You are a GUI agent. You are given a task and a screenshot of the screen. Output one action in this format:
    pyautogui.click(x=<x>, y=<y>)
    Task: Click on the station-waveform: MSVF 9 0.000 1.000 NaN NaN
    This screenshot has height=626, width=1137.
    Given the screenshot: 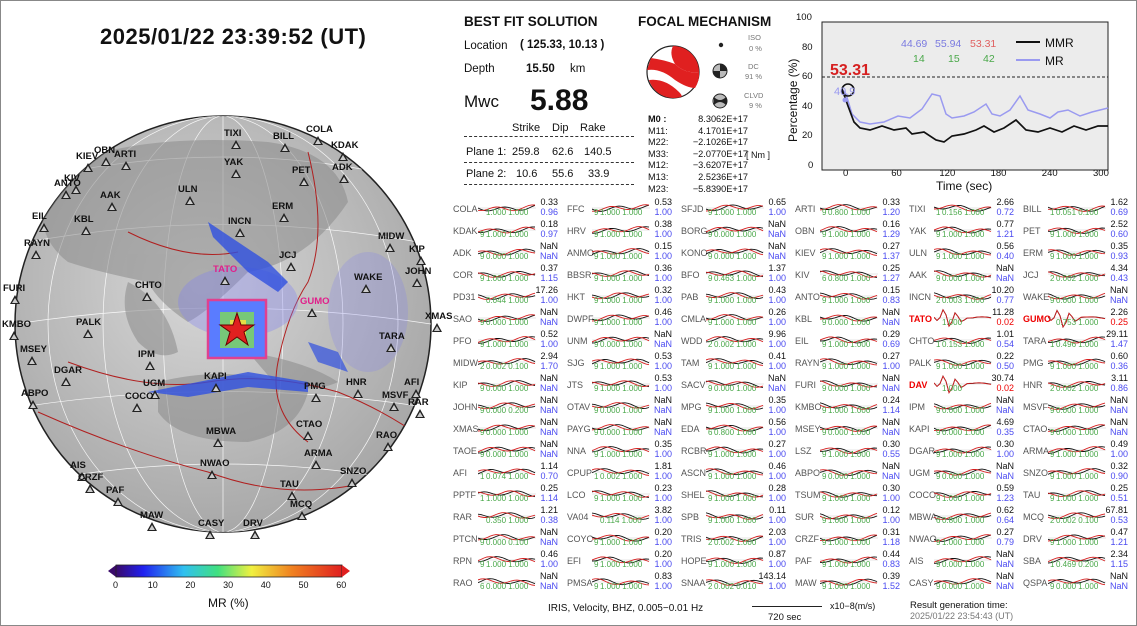 What is the action you would take?
    pyautogui.click(x=1076, y=406)
    